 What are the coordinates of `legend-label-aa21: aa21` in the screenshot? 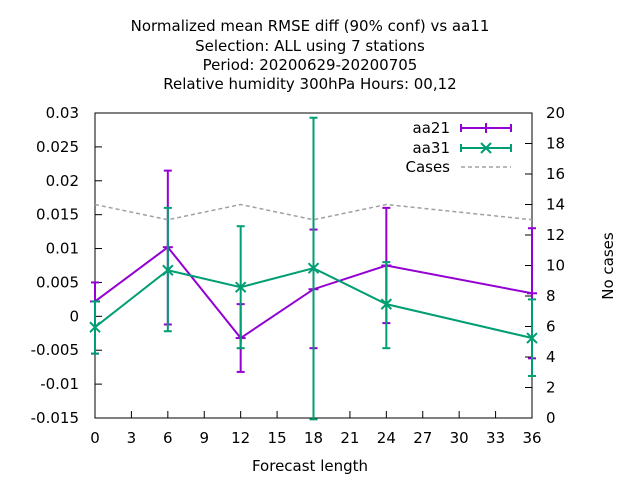 It's located at (431, 128).